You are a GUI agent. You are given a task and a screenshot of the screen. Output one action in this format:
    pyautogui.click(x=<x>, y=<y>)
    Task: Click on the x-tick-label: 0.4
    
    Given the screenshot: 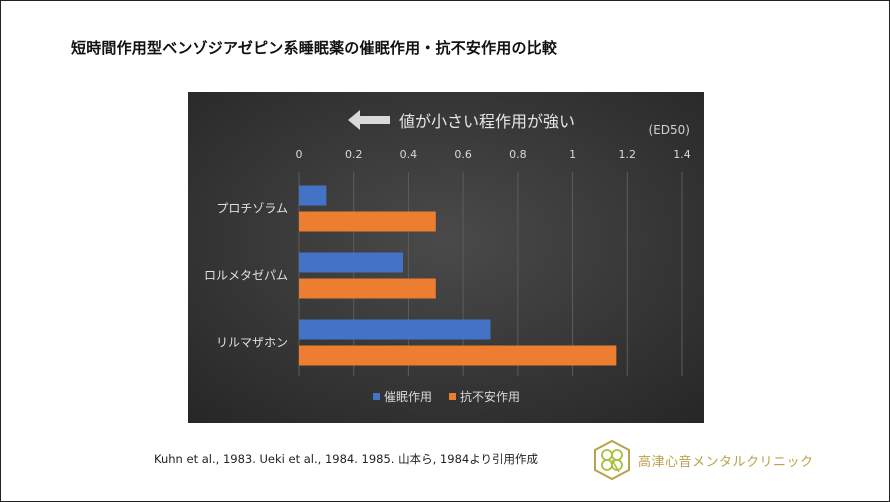 What is the action you would take?
    pyautogui.click(x=409, y=154)
    